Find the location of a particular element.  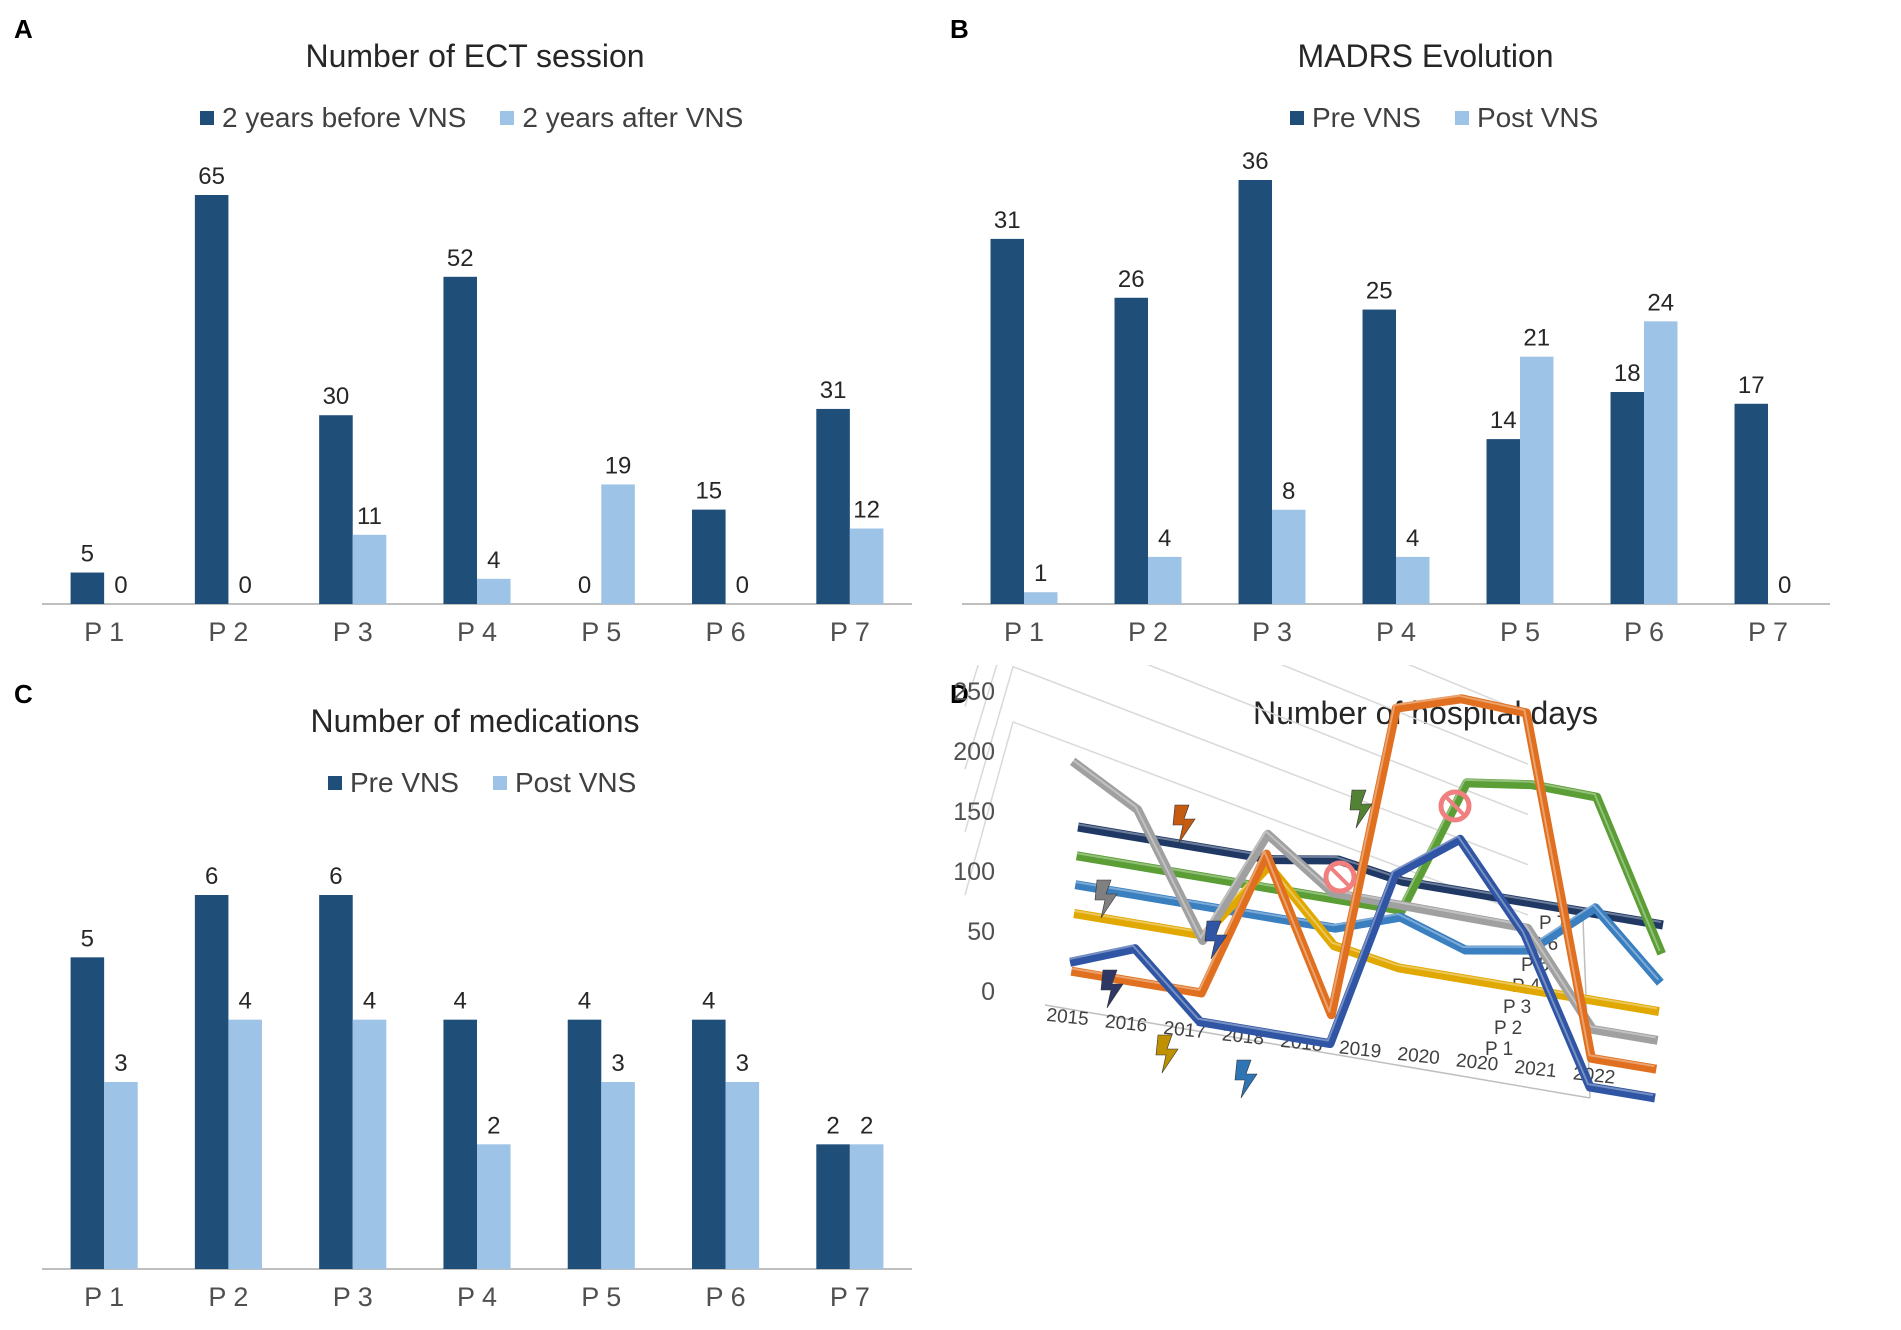

panel-letter: C is located at coordinates (23, 694).